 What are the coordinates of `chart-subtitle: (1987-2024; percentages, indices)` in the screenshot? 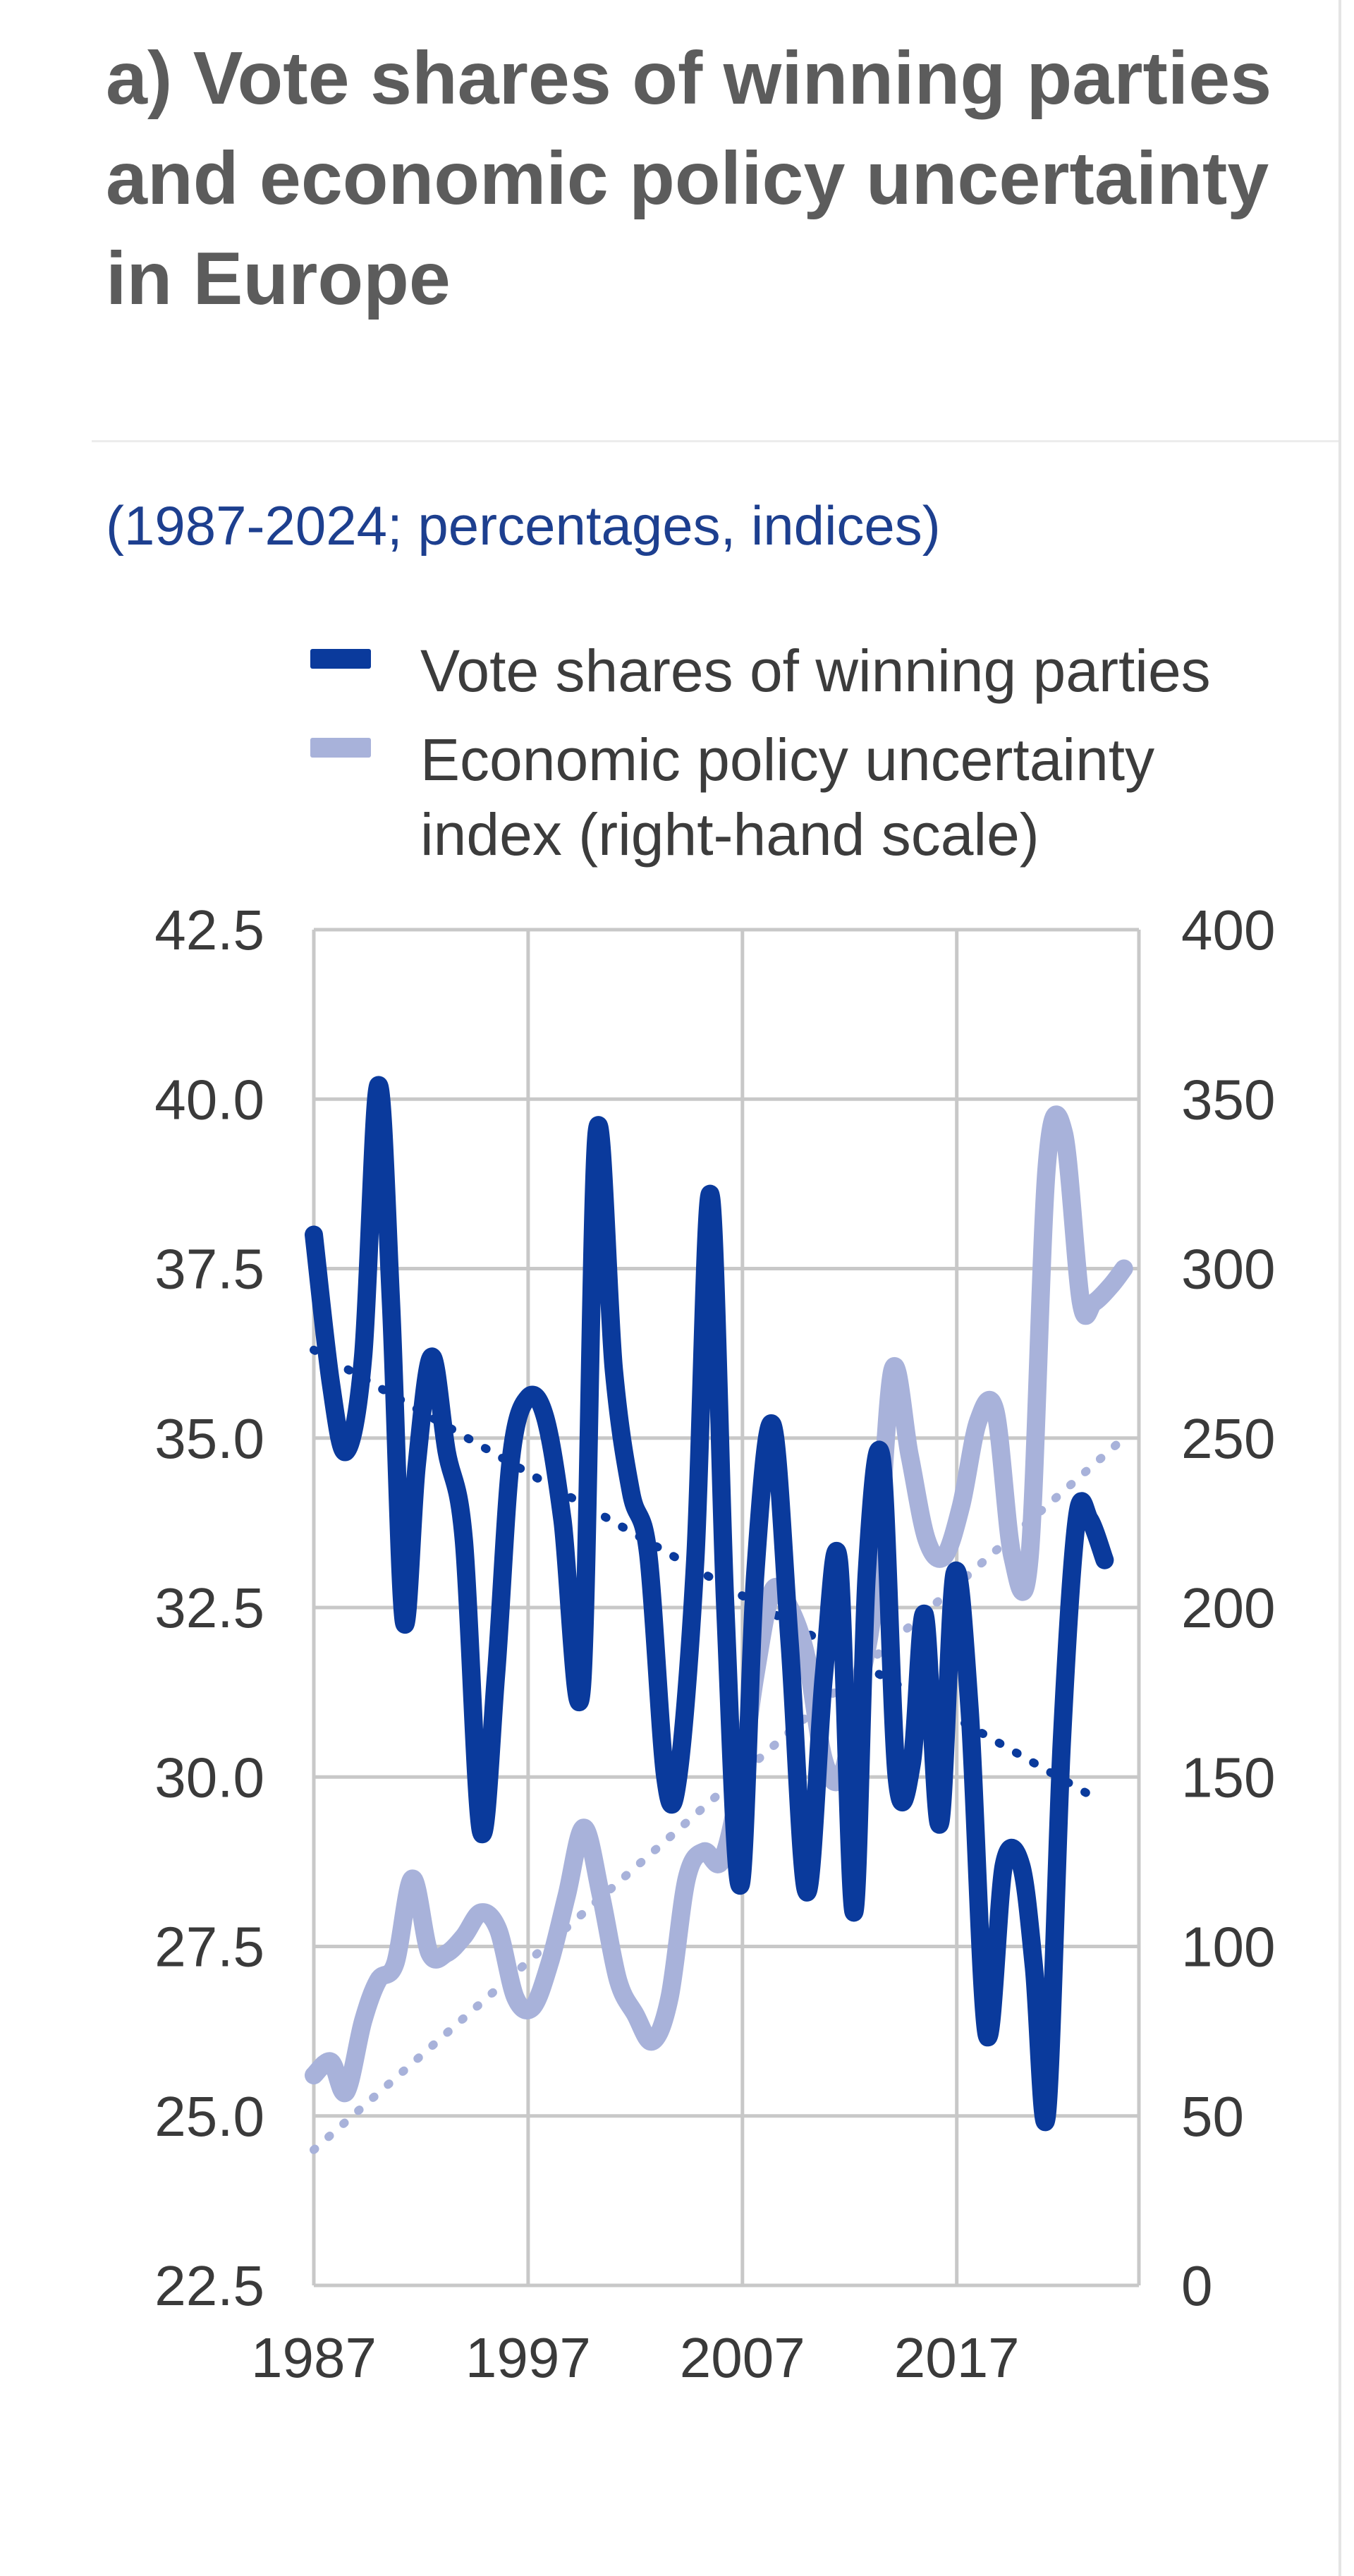 It's located at (523, 525).